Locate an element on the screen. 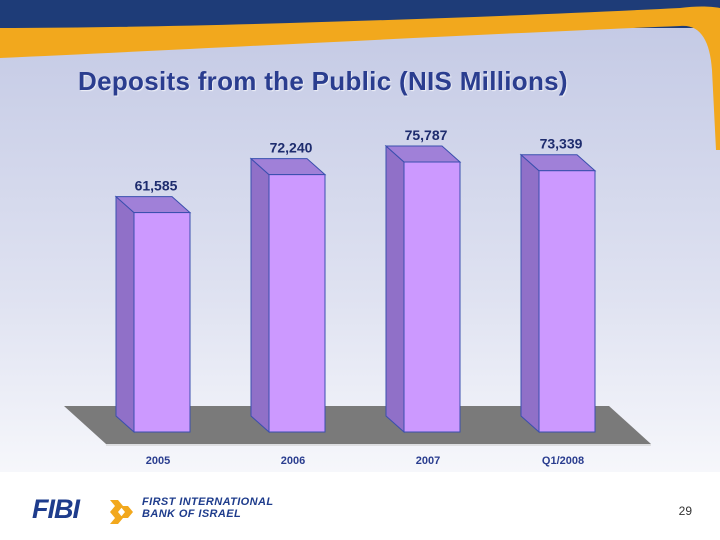 The width and height of the screenshot is (720, 540). data-label-2005: 61,585 is located at coordinates (156, 186).